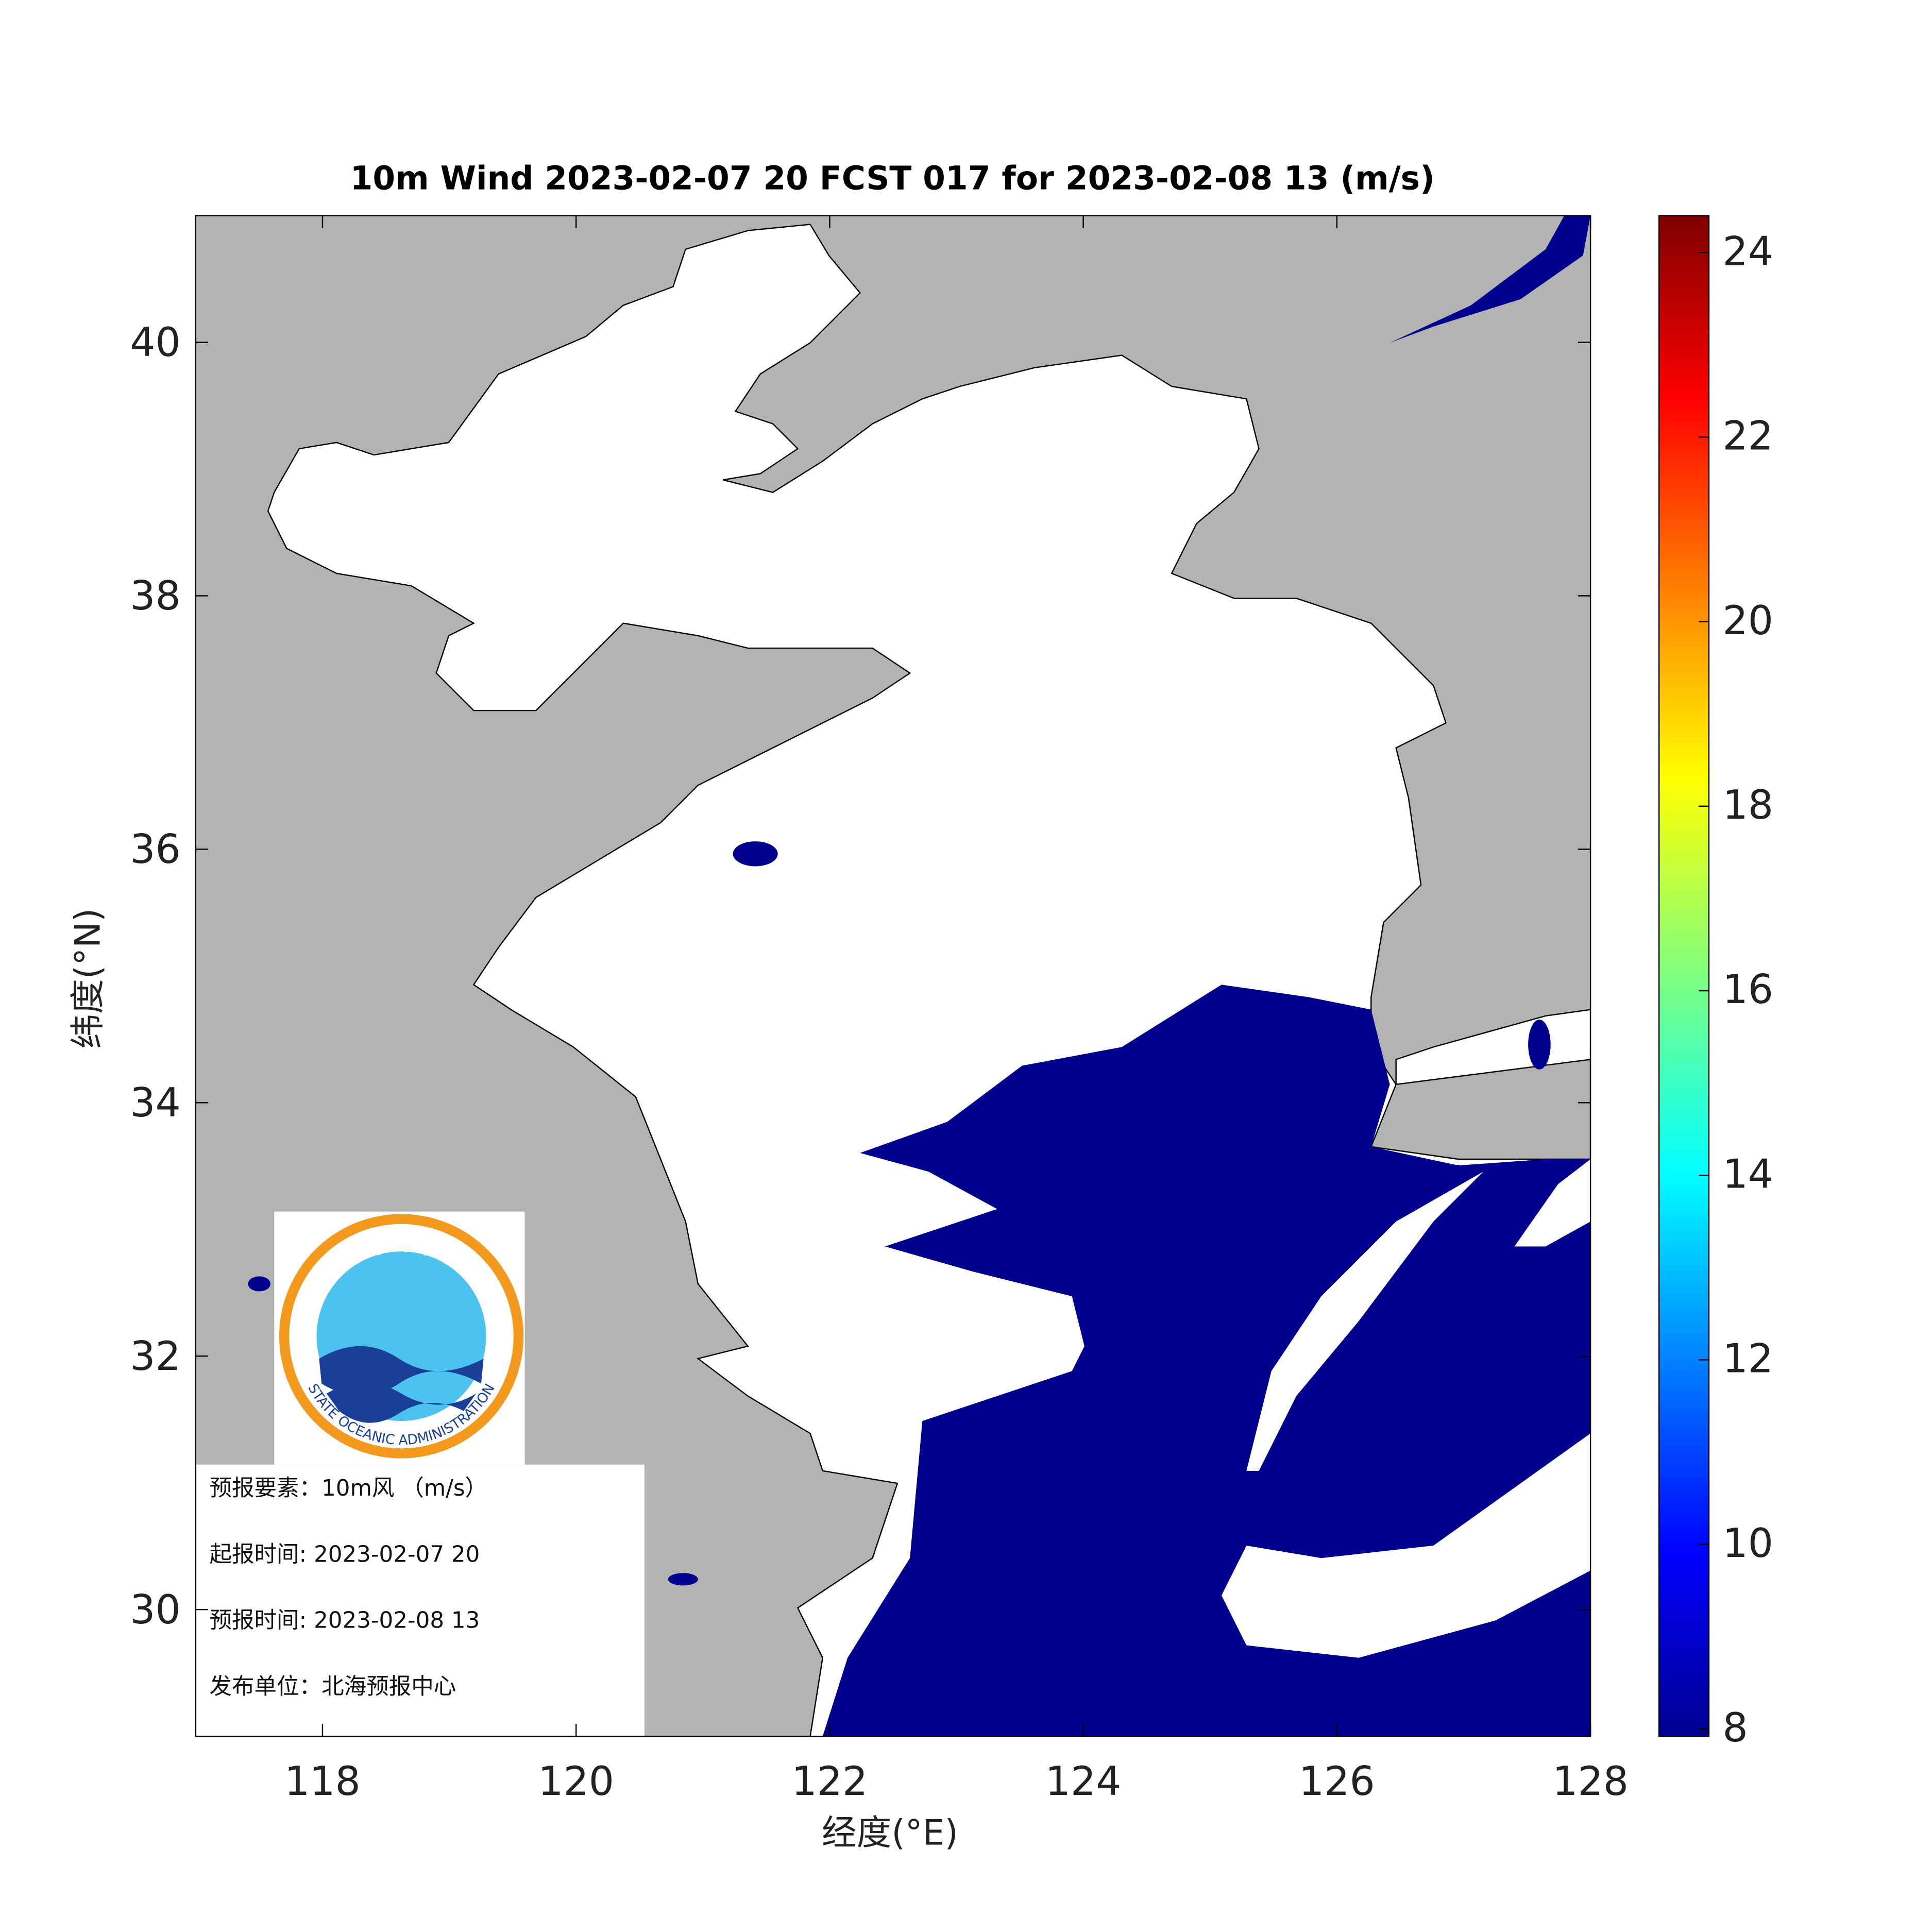 Image resolution: width=1932 pixels, height=1932 pixels. Describe the element at coordinates (1748, 436) in the screenshot. I see `colorbar-tick-label: 22` at that location.